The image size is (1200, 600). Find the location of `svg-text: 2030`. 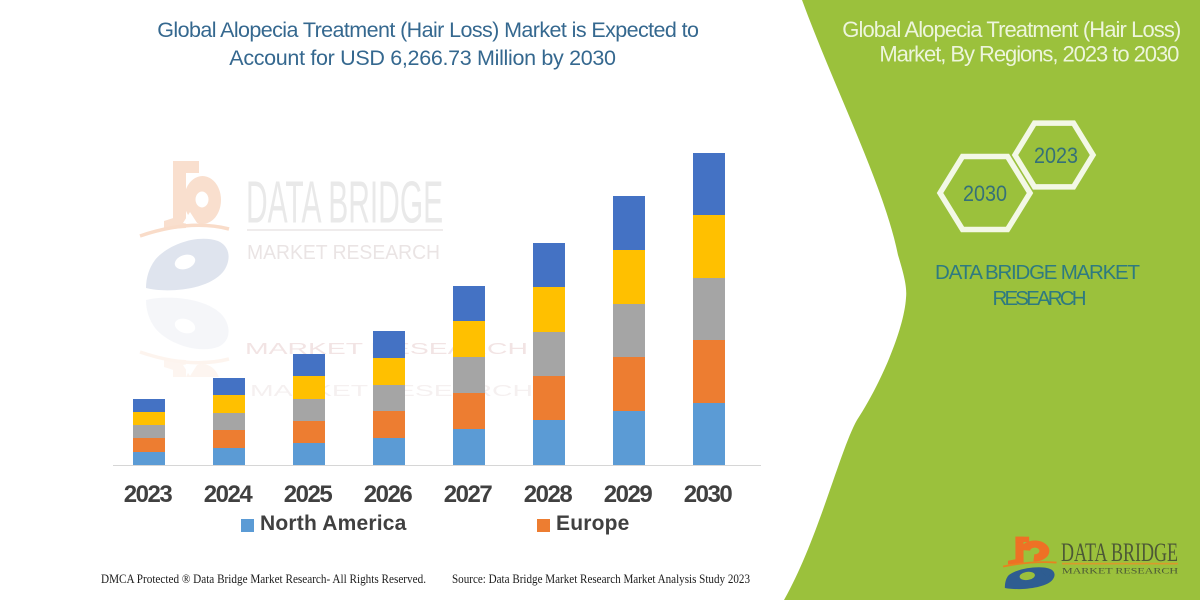

svg-text: 2030 is located at coordinates (985, 193).